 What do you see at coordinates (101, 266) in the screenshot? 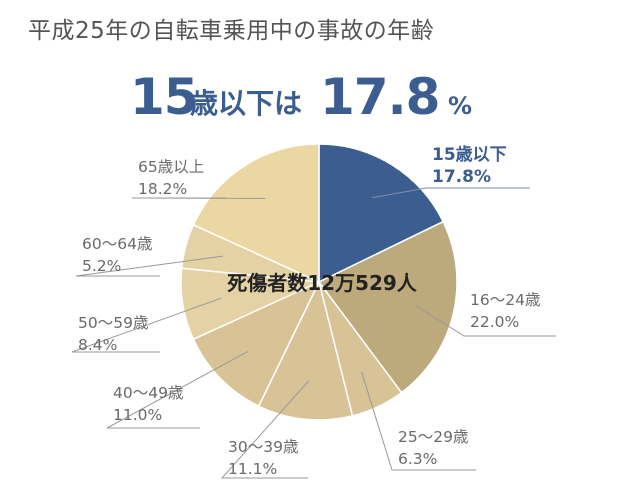
I see `slice-value-7: 5.2%` at bounding box center [101, 266].